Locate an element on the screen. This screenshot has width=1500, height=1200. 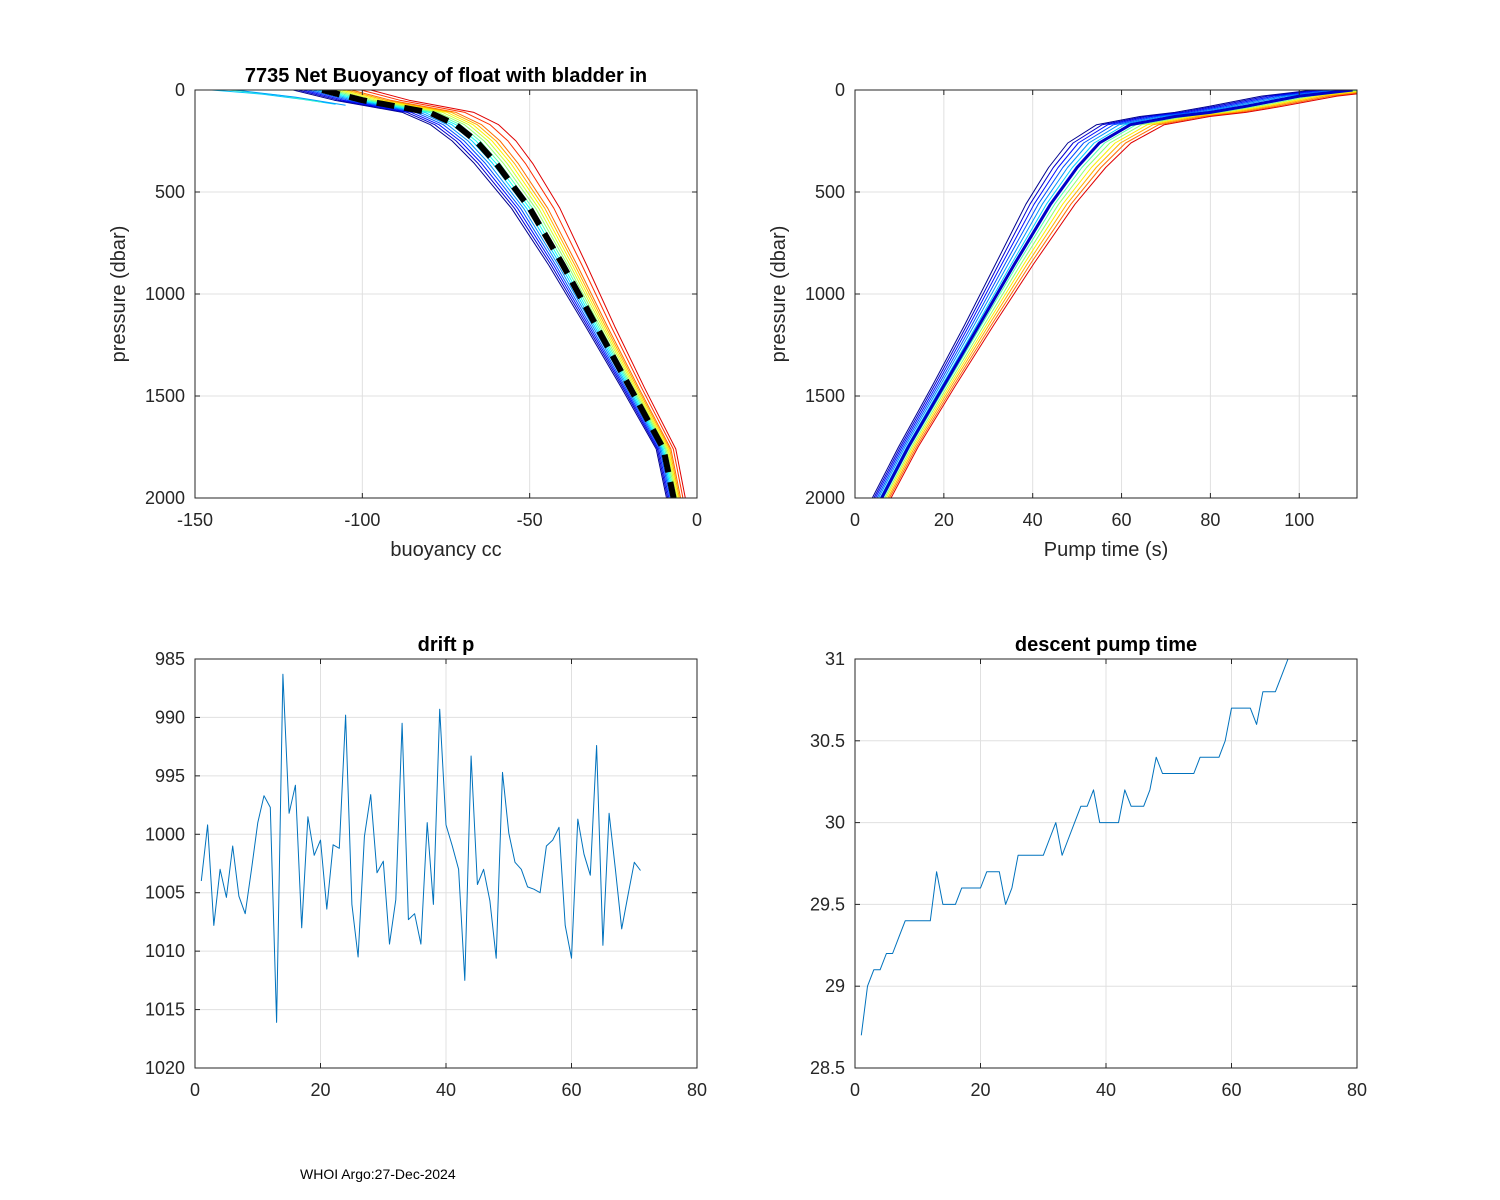
y-tick-label: 31 is located at coordinates (835, 659).